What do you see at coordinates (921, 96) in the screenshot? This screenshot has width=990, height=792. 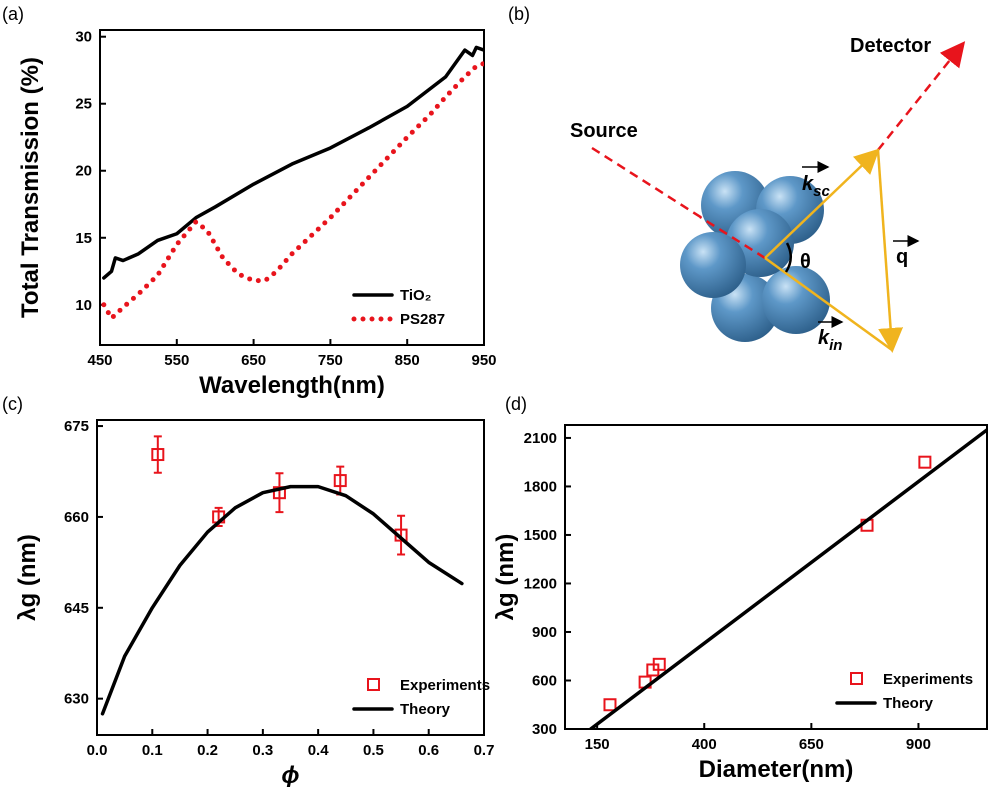 I see `scattered-beam` at bounding box center [921, 96].